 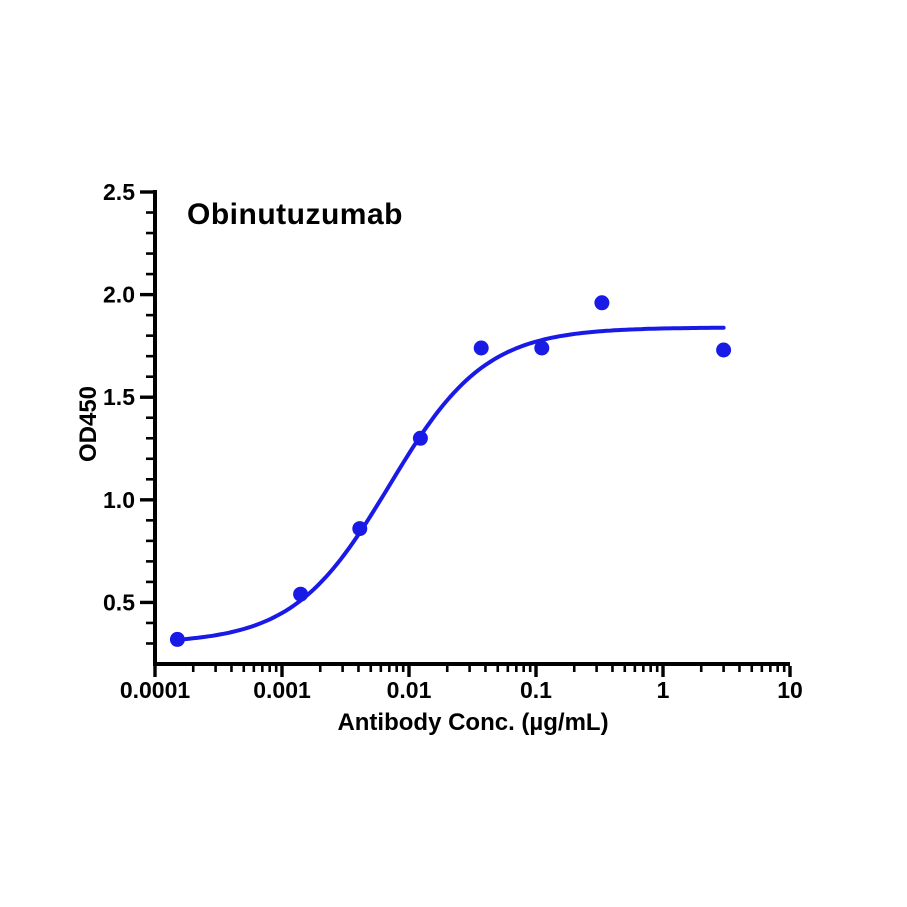 I want to click on x-tick-label: 1, so click(x=663, y=690).